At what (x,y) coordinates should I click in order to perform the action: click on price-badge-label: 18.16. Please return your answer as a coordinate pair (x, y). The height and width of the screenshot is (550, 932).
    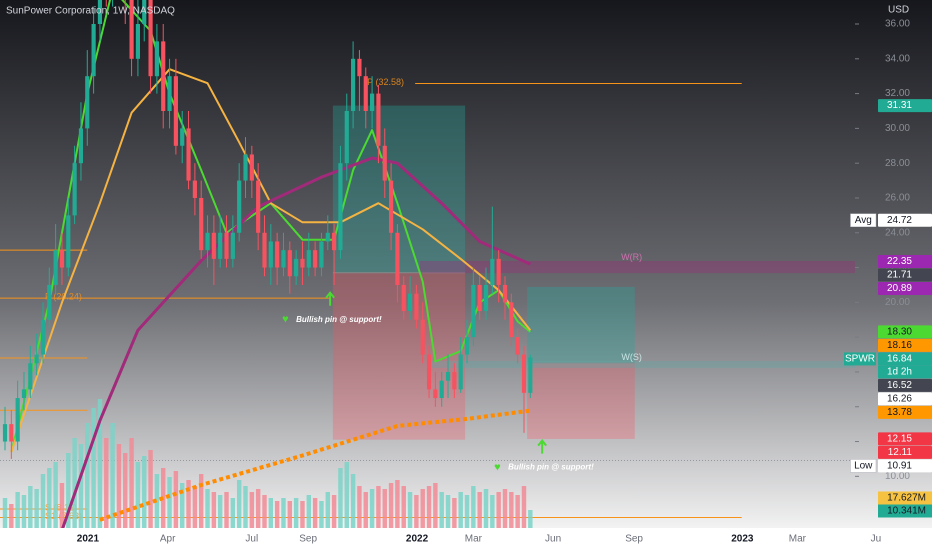
    Looking at the image, I should click on (899, 345).